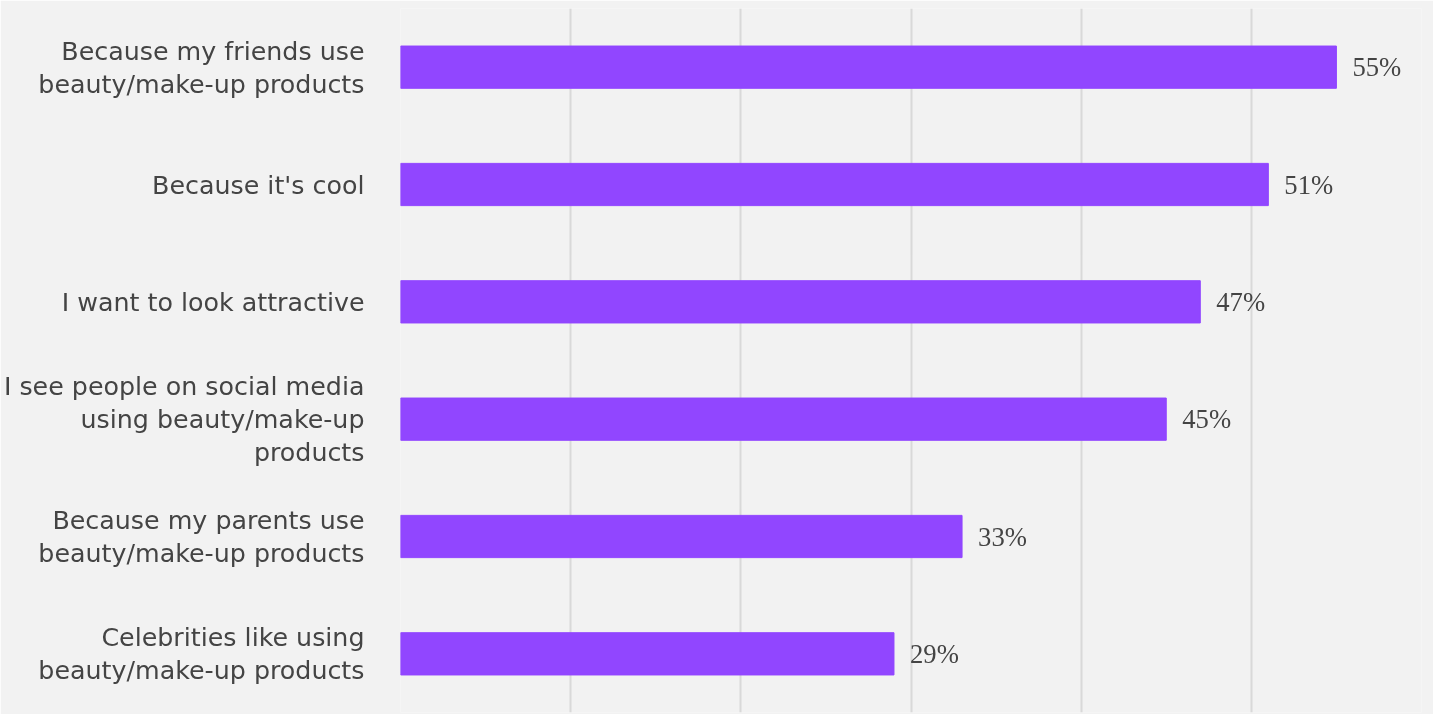  What do you see at coordinates (184, 419) in the screenshot?
I see `y-tick-label: I see people on social media using beauty/make-up products` at bounding box center [184, 419].